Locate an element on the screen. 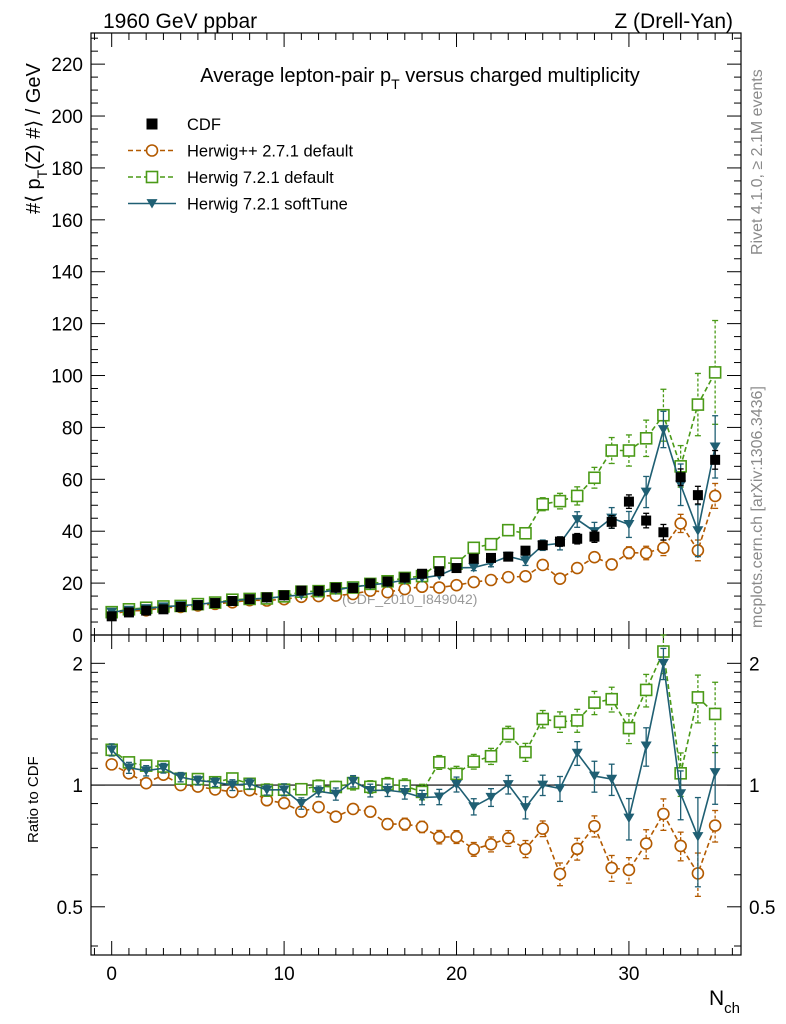 The width and height of the screenshot is (786, 1024). legend-entry: Herwig 7.2.1 softTune is located at coordinates (238, 205).